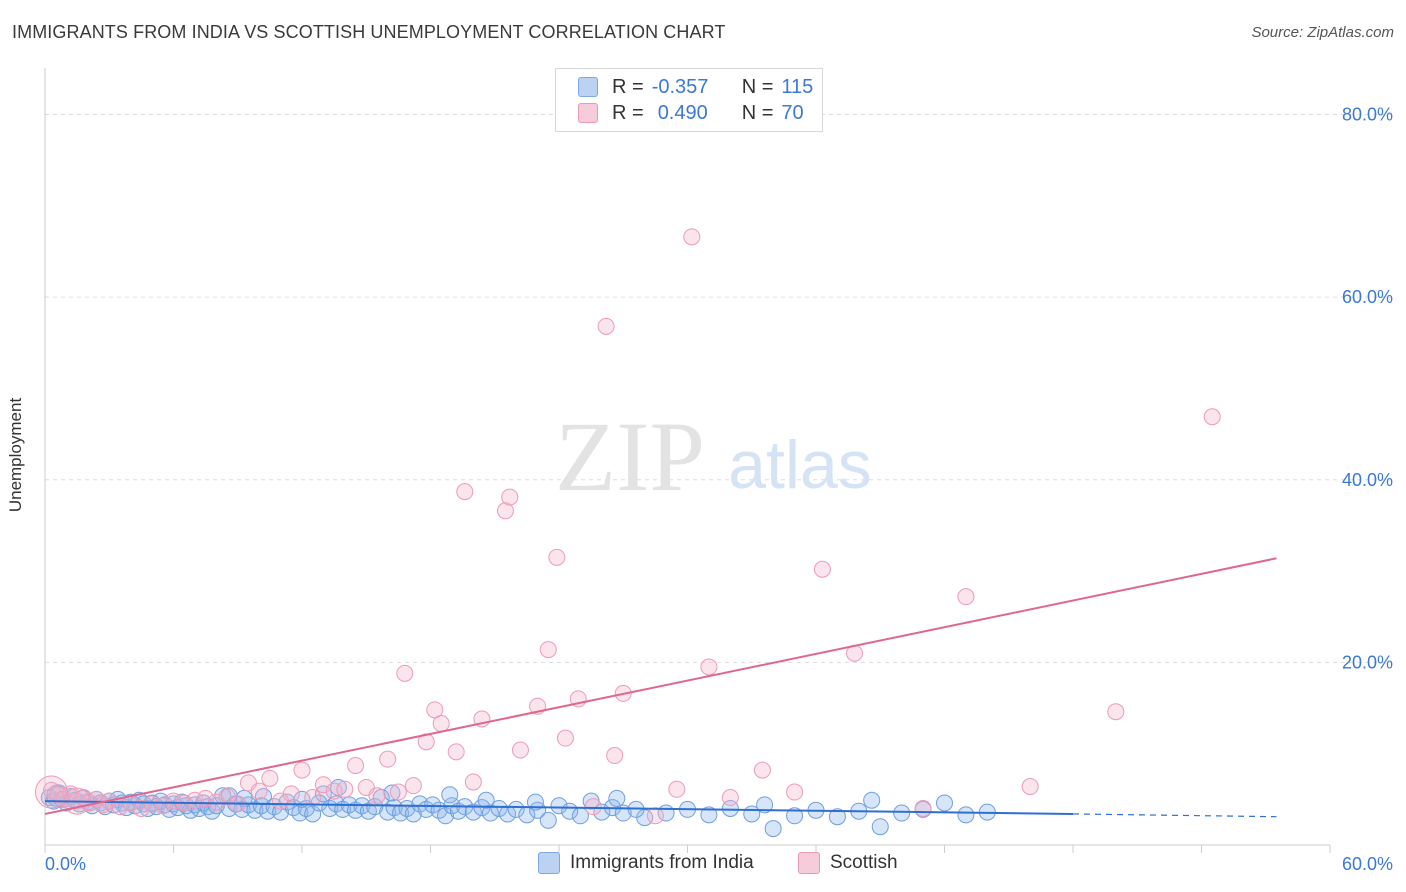 This screenshot has width=1406, height=892. I want to click on bottom-legend-label-scottish: Scottish, so click(864, 862).